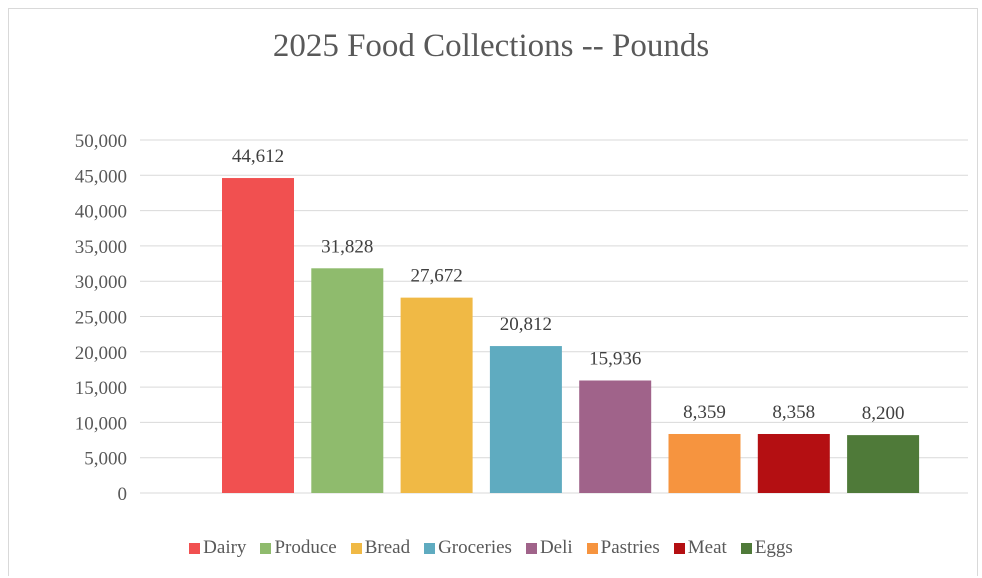  What do you see at coordinates (793, 463) in the screenshot?
I see `bar-meat` at bounding box center [793, 463].